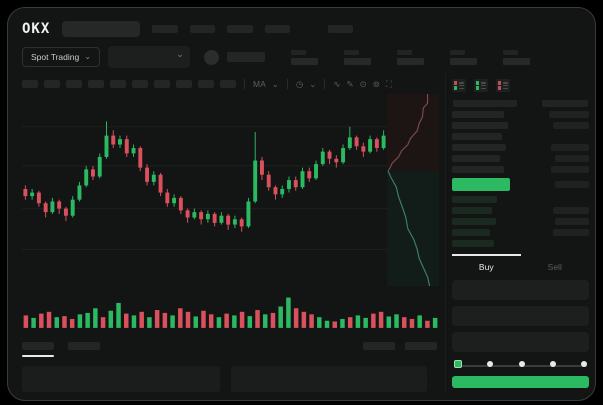 This screenshot has width=603, height=405. What do you see at coordinates (481, 85) in the screenshot?
I see `orderbook-bids-view-icon` at bounding box center [481, 85].